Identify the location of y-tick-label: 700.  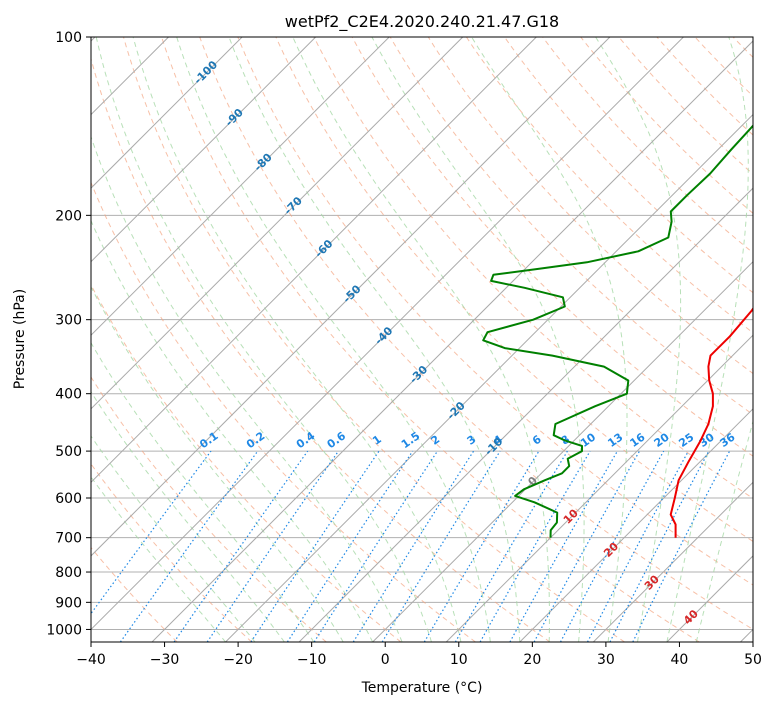
(68, 539).